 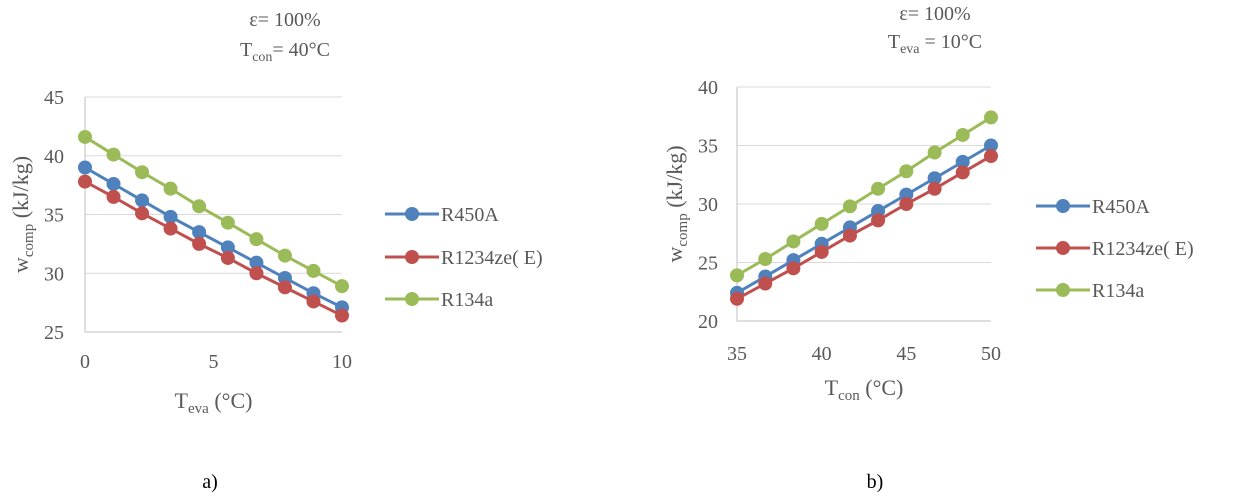 What do you see at coordinates (467, 300) in the screenshot?
I see `legend-label: R134a` at bounding box center [467, 300].